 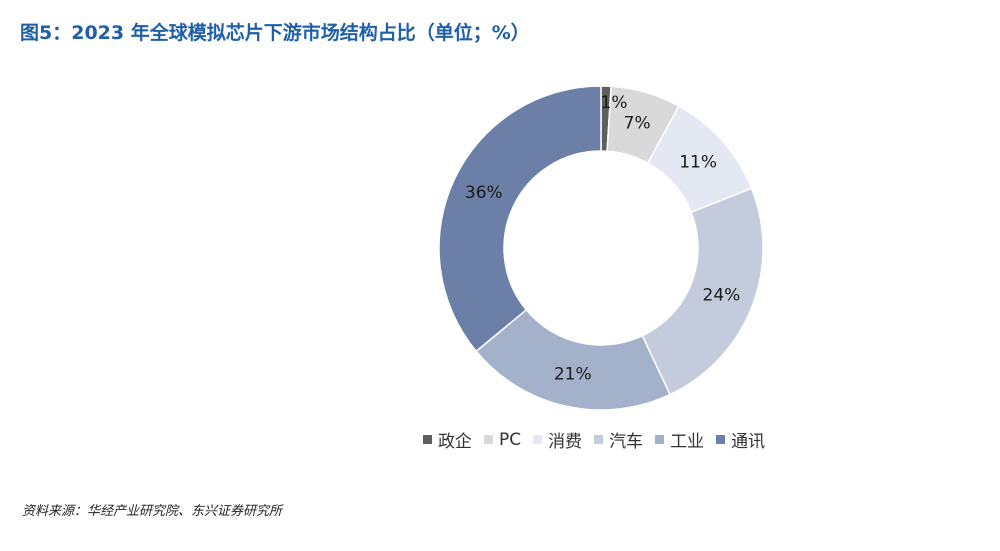 I want to click on legend-item-6: 通讯, so click(x=740, y=439).